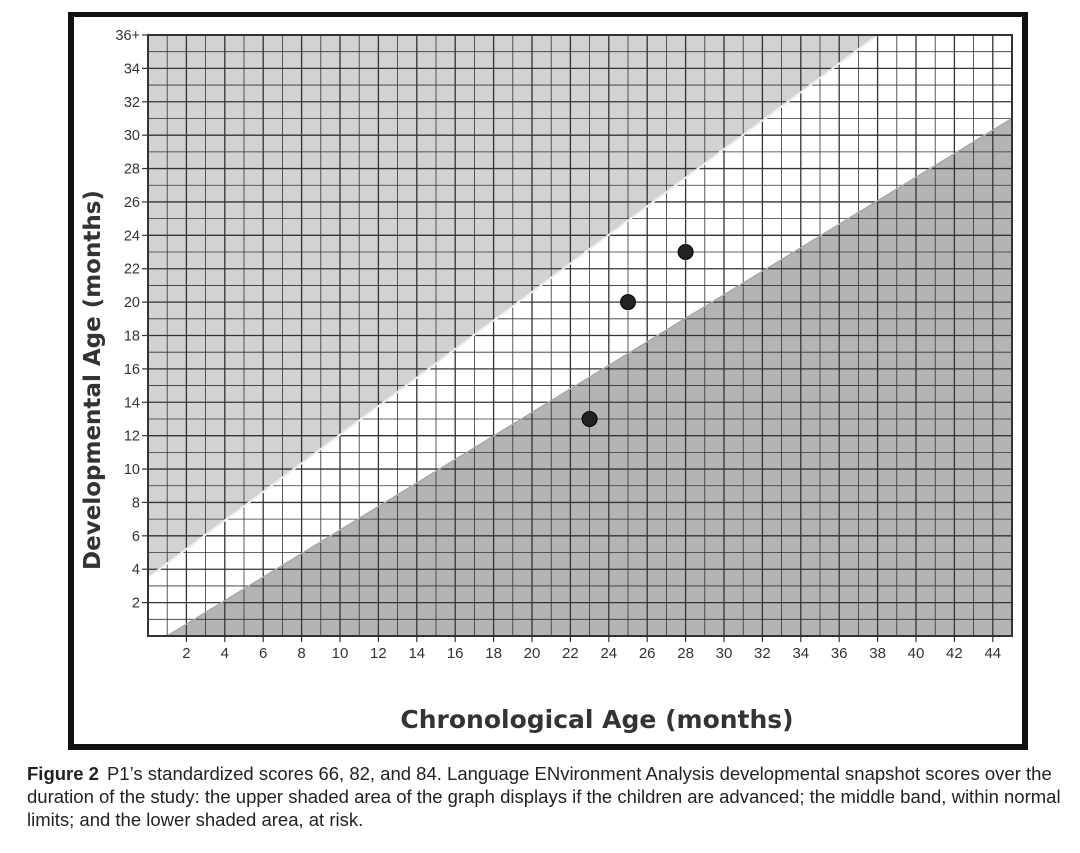  I want to click on y-tick-label: 16, so click(132, 370).